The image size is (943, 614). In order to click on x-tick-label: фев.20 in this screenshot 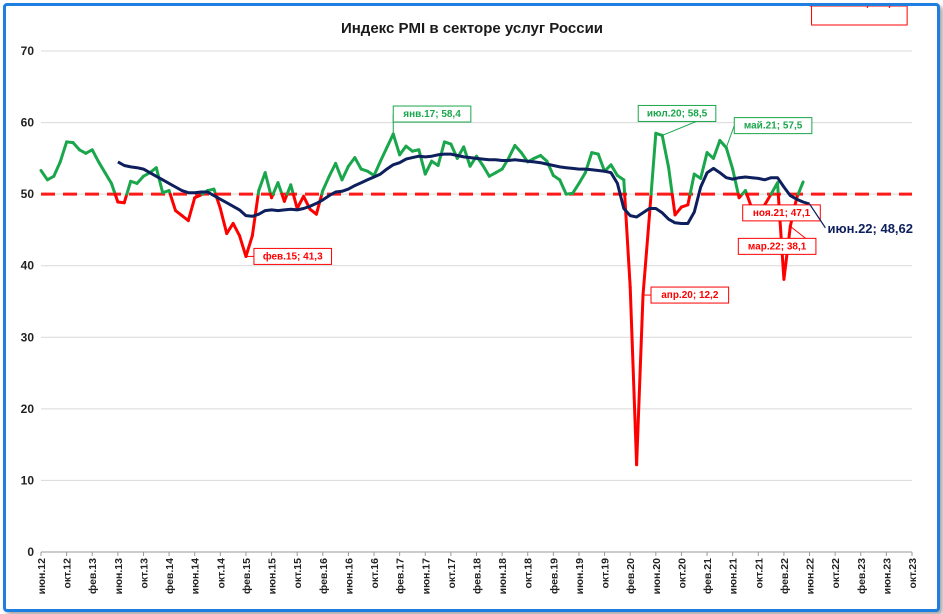, I will do `click(631, 576)`.